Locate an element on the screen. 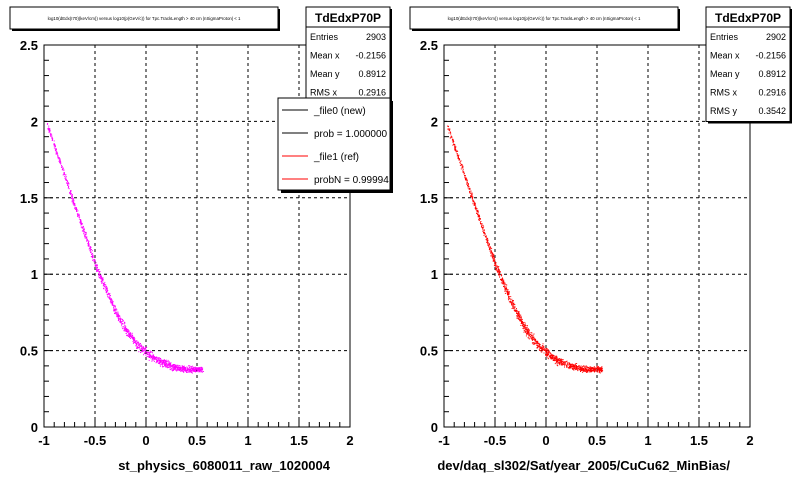  y-tick-label: 0 is located at coordinates (434, 427).